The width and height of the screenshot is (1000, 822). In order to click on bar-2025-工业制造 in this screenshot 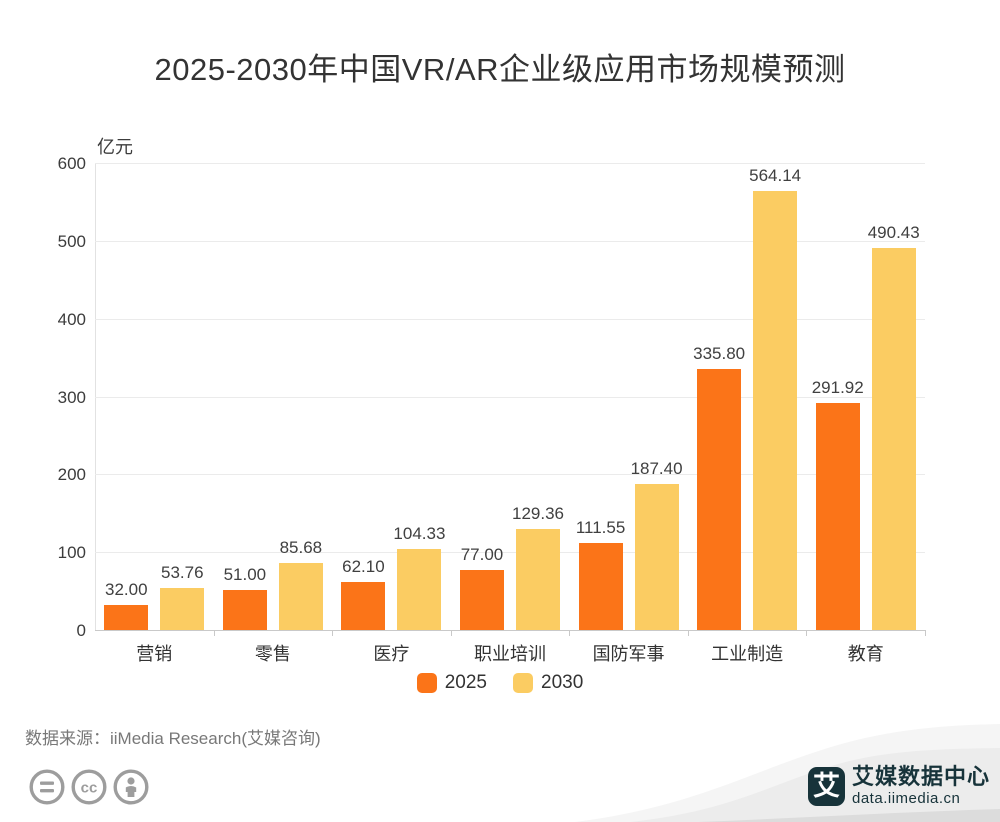, I will do `click(719, 499)`.